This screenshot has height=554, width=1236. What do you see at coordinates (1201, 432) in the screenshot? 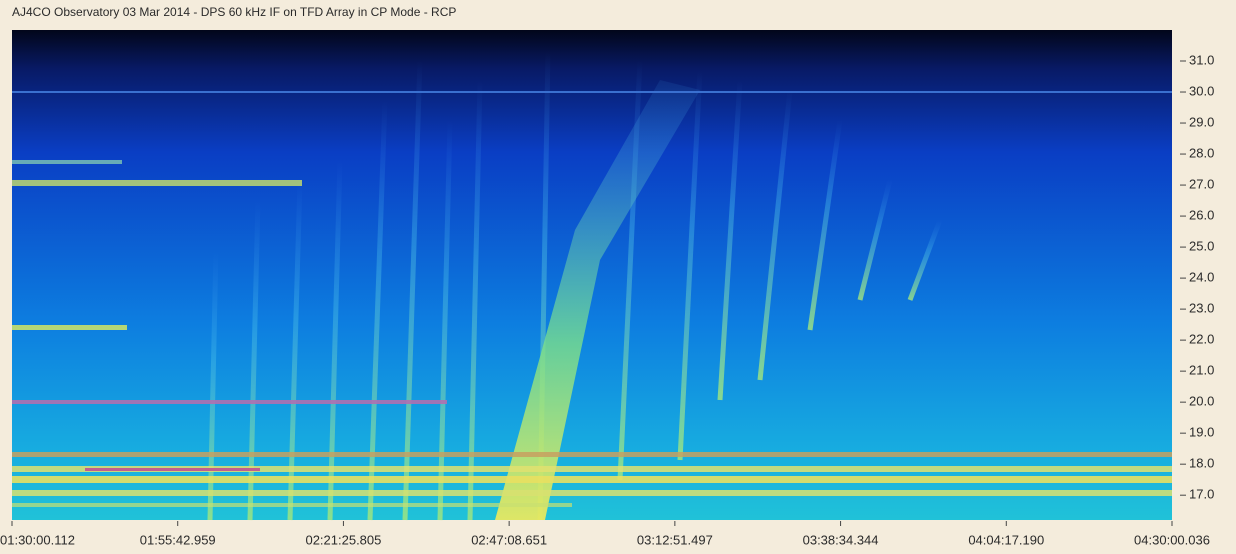
I see `y-tick-label: 19.0` at bounding box center [1201, 432].